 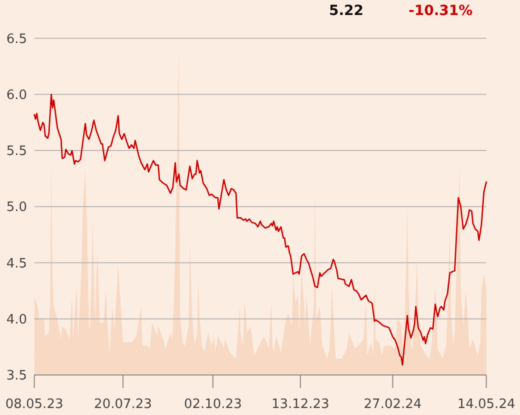 I want to click on x-tick-label: 14.05.24, so click(x=486, y=404).